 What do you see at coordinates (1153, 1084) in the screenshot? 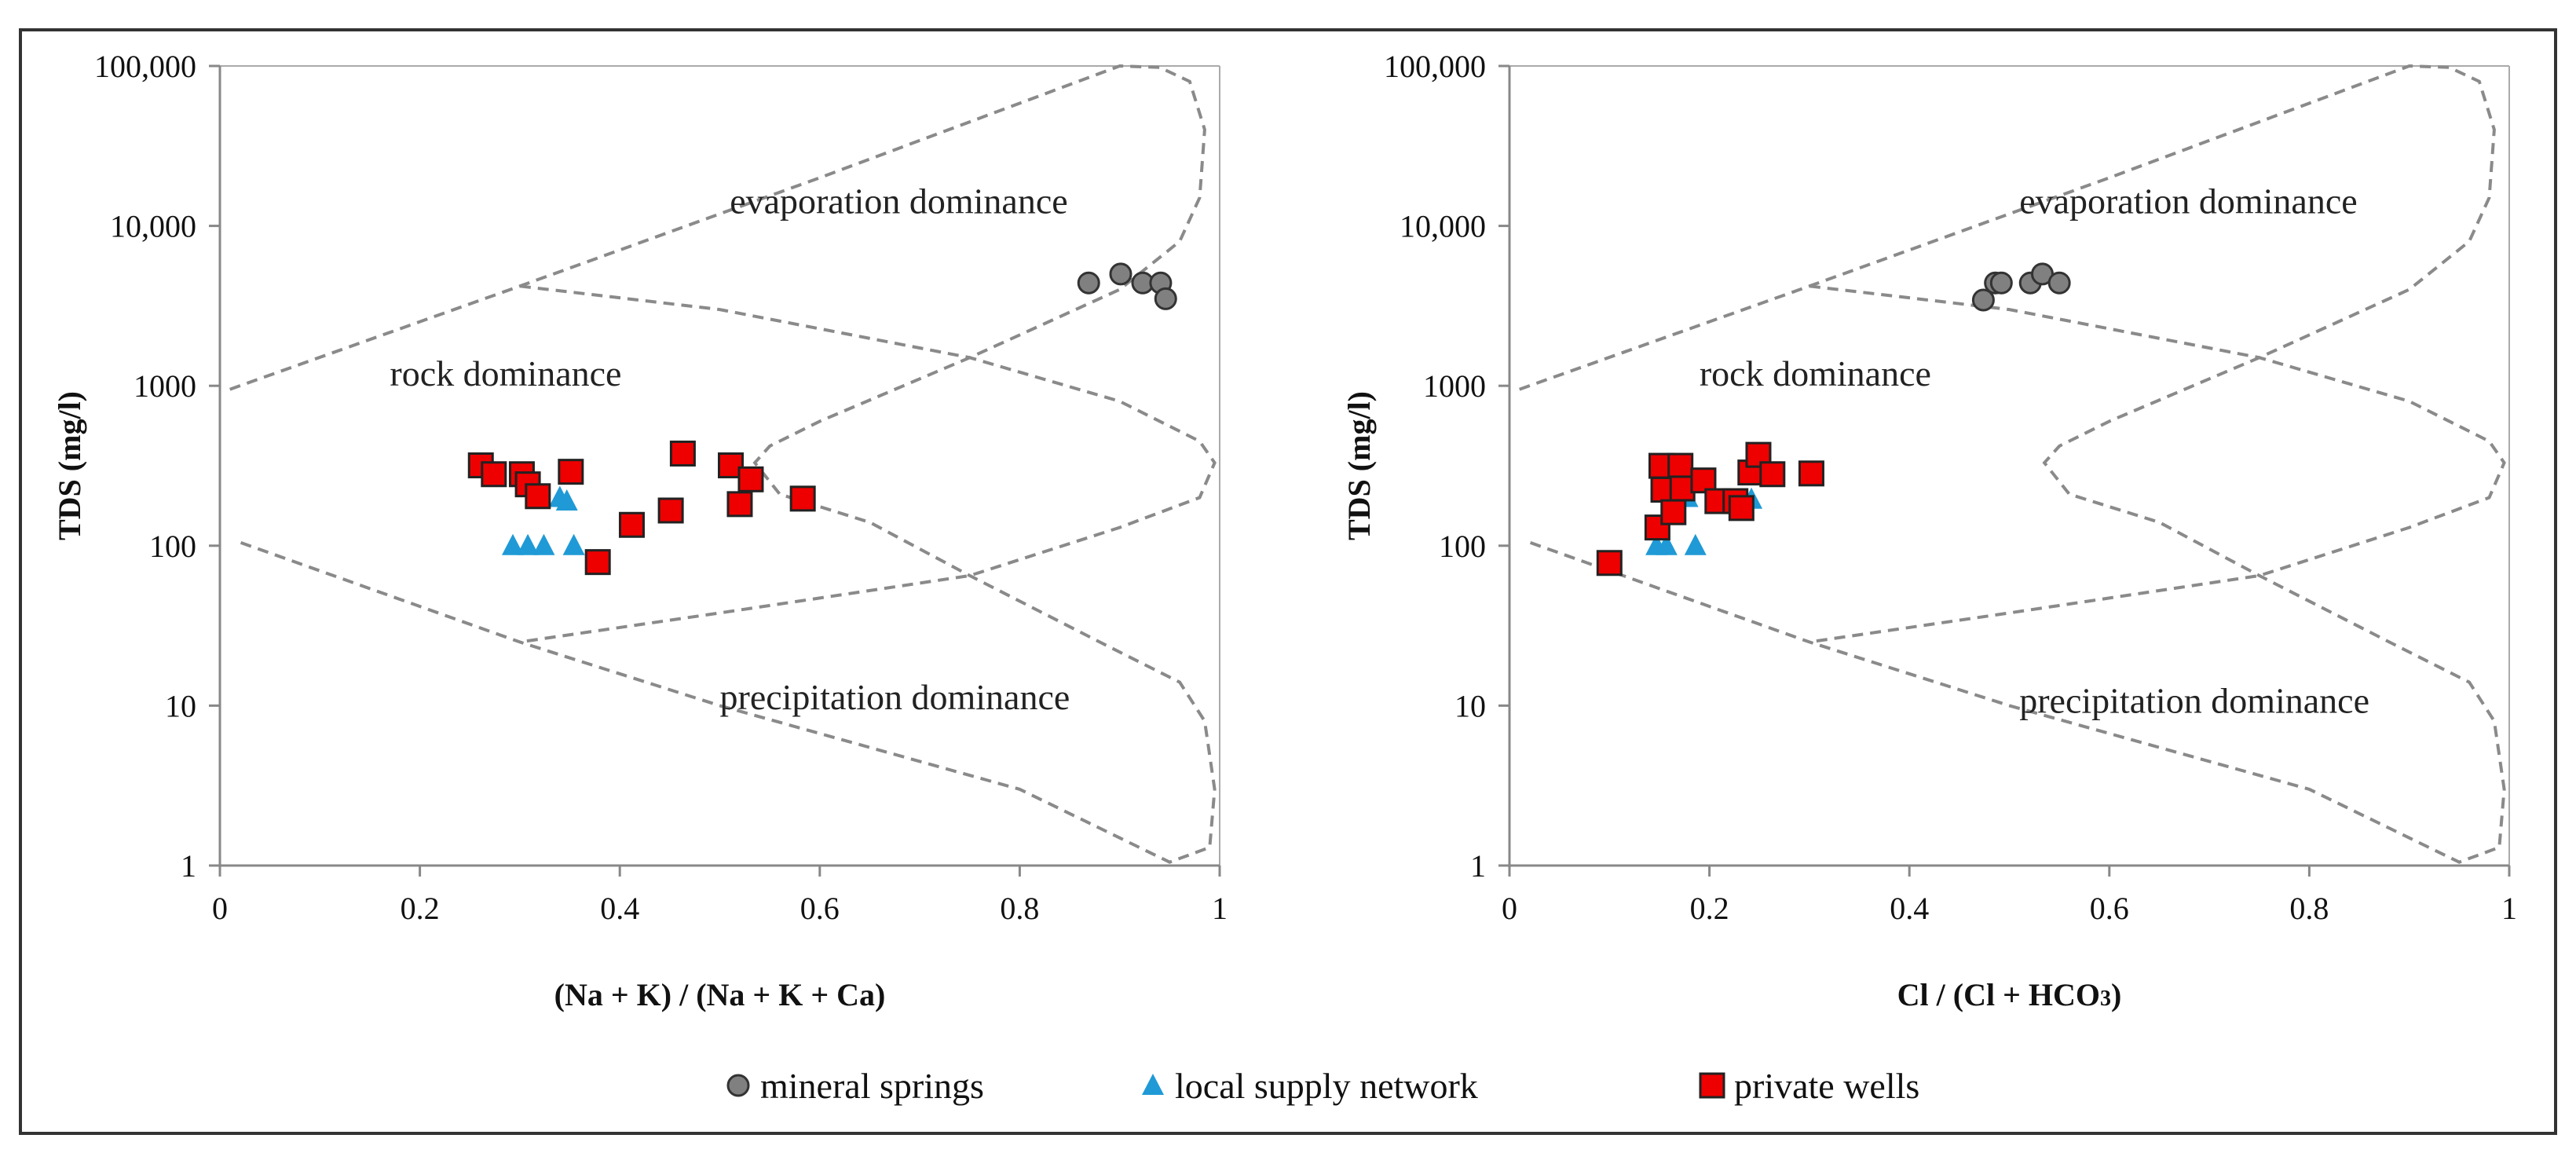
I see `legend-triangle-icon` at bounding box center [1153, 1084].